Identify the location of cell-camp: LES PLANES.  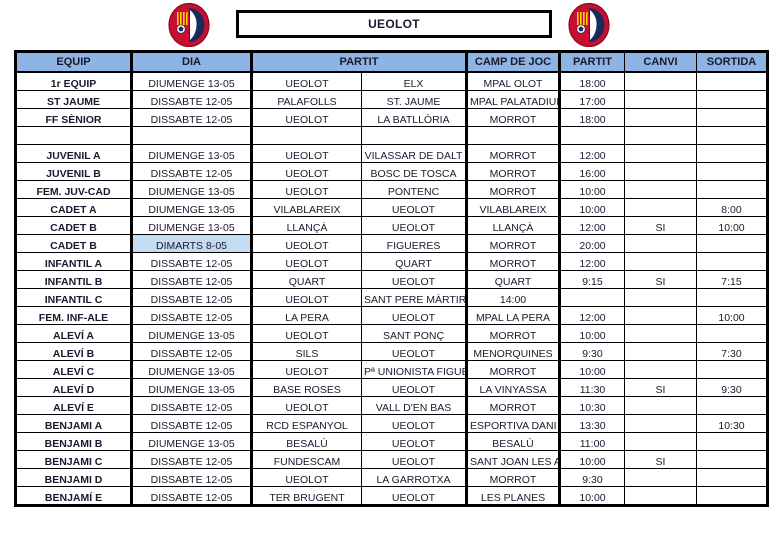
(513, 496).